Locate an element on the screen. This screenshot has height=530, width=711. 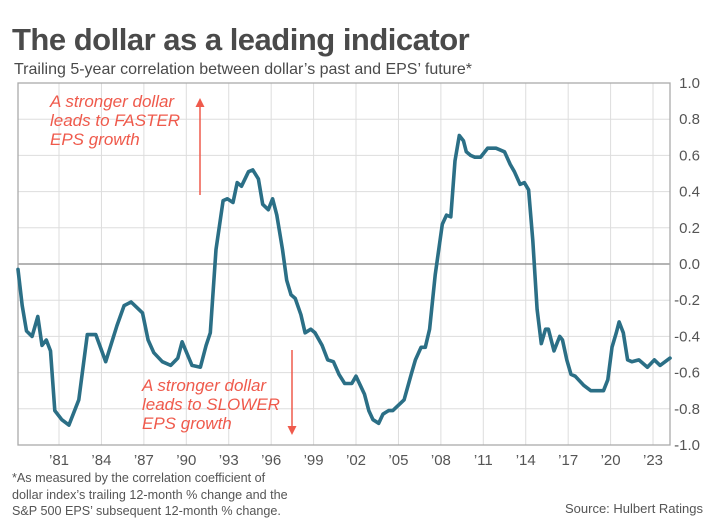
y-axis-ticks: 1.0 0.8 0.6 0.4 0.2 0.0 -0.2 -0.4 -0.6 -0.8 -1.0 is located at coordinates (687, 264).